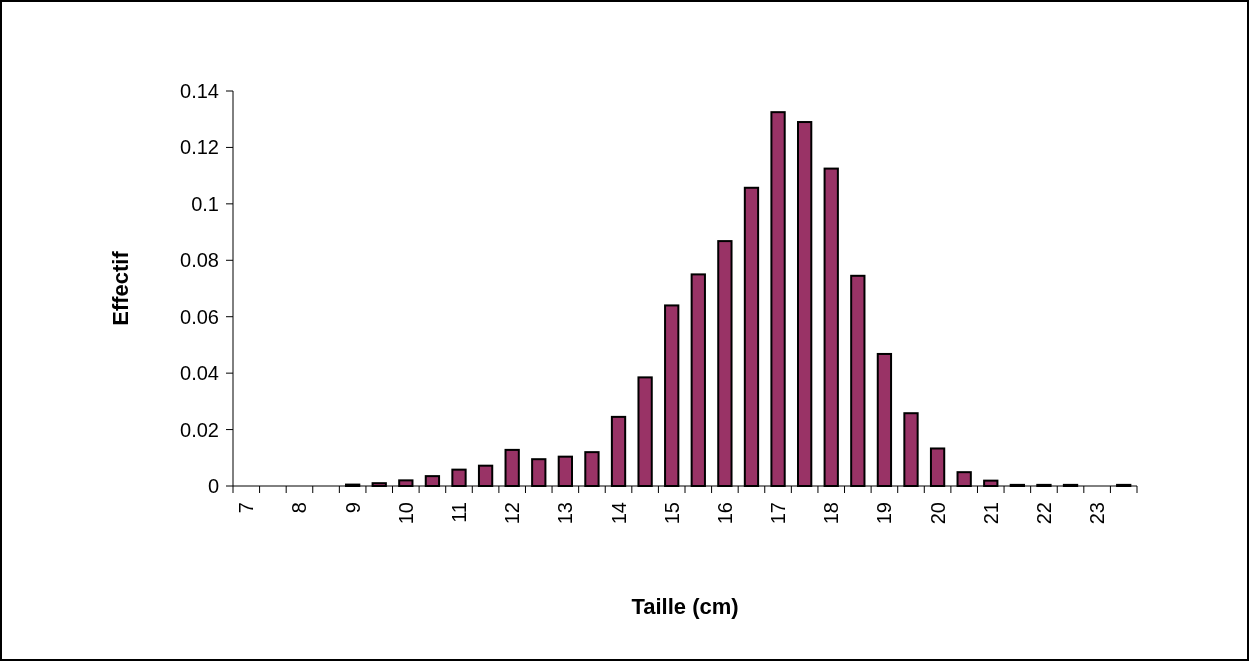 The height and width of the screenshot is (661, 1249). What do you see at coordinates (724, 513) in the screenshot?
I see `x-tick-label: 16` at bounding box center [724, 513].